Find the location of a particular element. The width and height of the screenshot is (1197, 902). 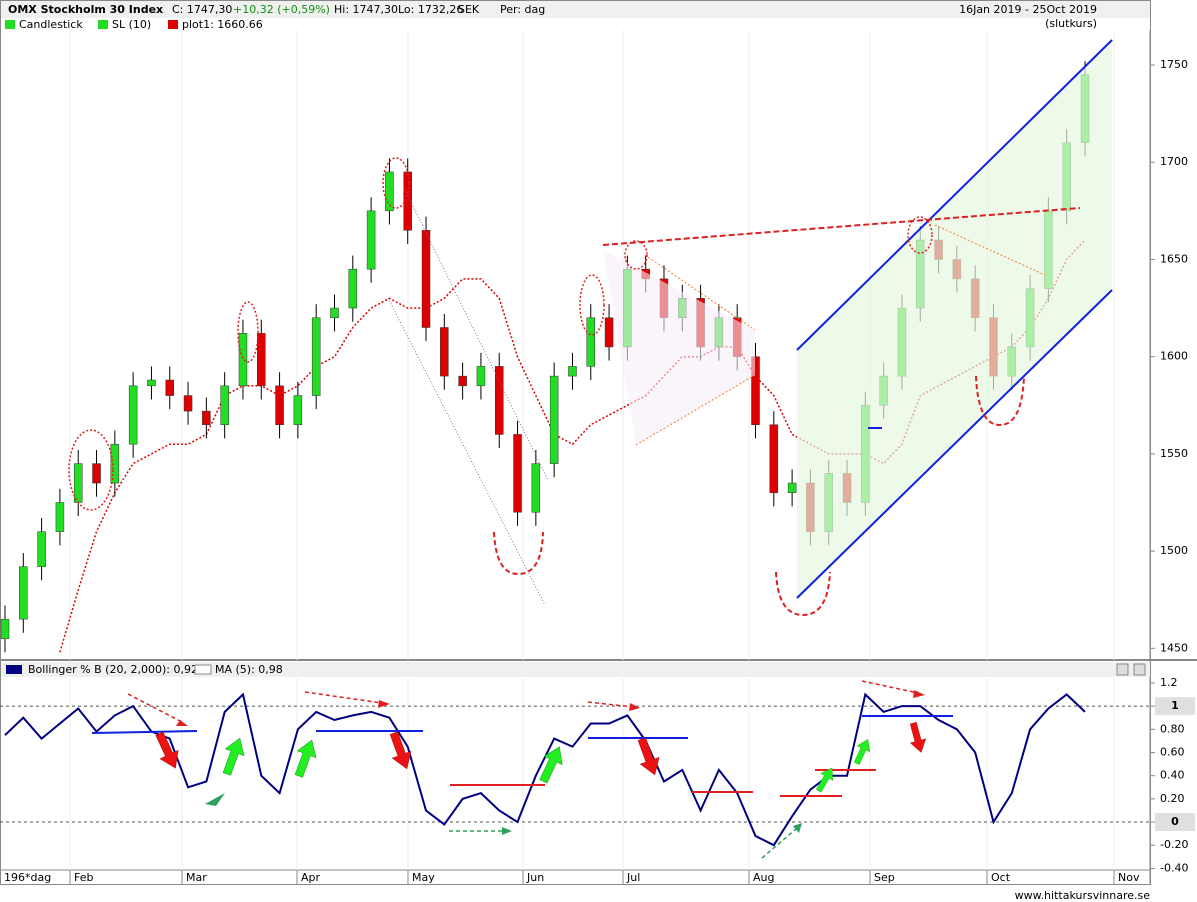

x-tick-label: May is located at coordinates (423, 877).